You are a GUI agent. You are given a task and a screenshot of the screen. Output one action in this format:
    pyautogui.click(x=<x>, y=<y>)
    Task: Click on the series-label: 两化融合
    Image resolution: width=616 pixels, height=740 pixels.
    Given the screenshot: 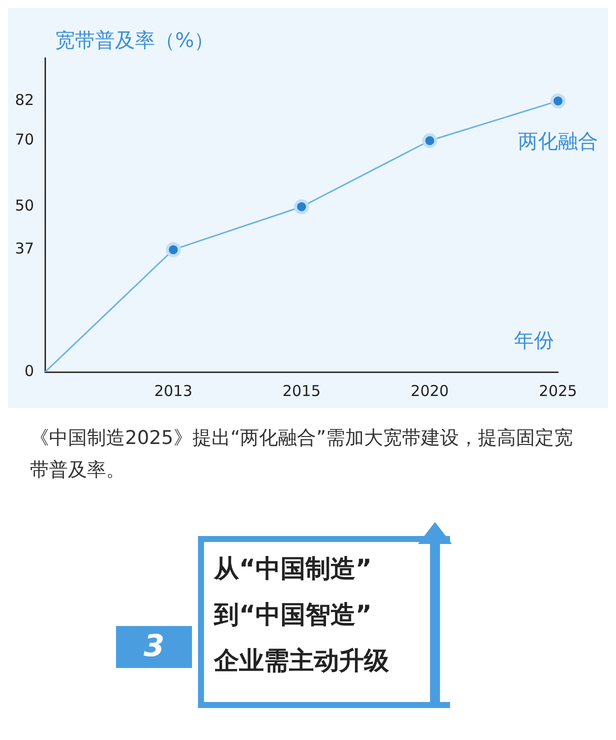 What is the action you would take?
    pyautogui.click(x=558, y=141)
    